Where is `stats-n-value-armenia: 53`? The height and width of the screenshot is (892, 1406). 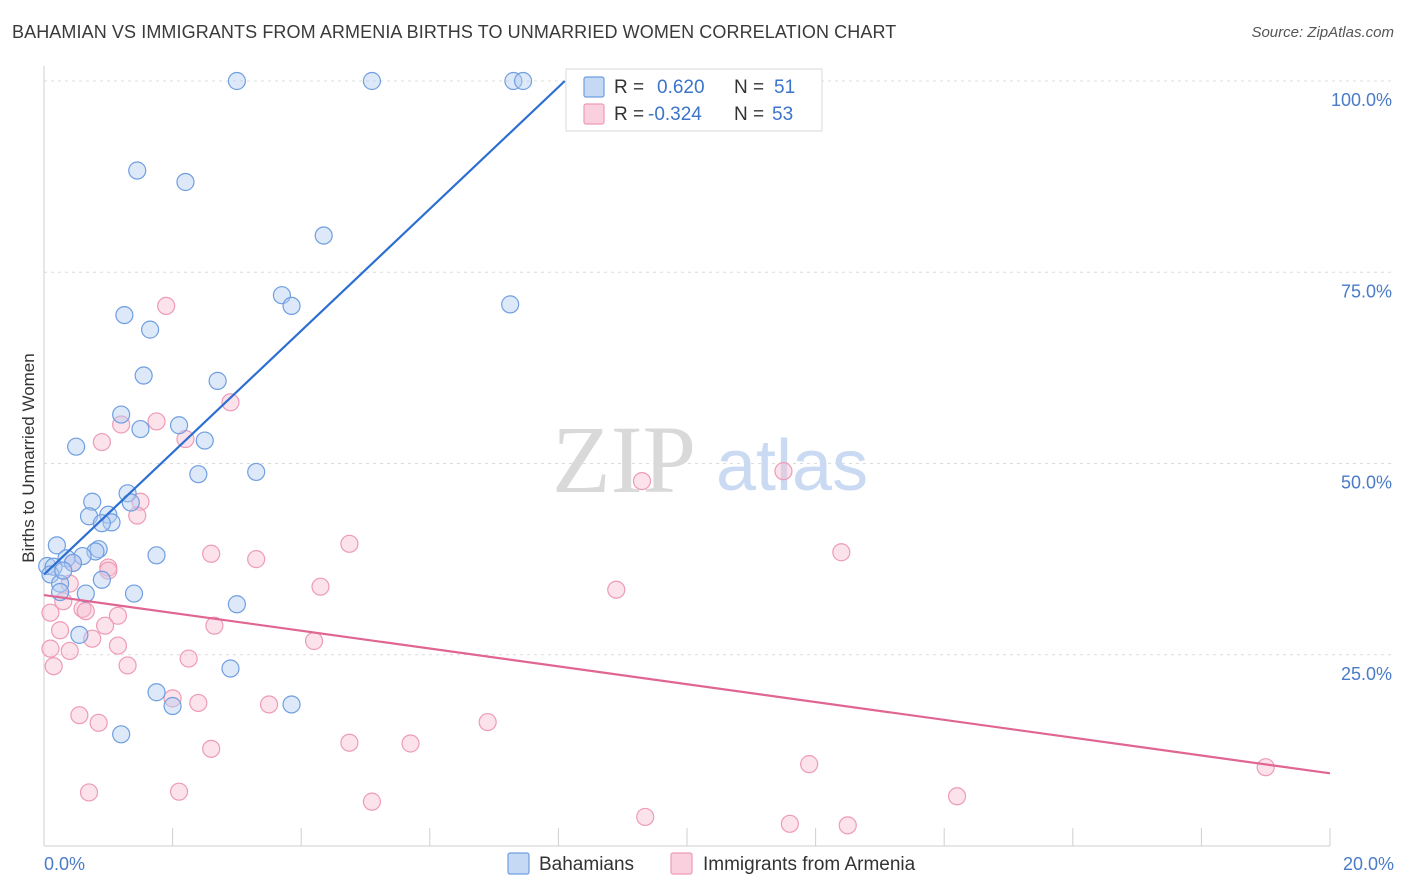
stats-n-value-armenia: 53 is located at coordinates (782, 114).